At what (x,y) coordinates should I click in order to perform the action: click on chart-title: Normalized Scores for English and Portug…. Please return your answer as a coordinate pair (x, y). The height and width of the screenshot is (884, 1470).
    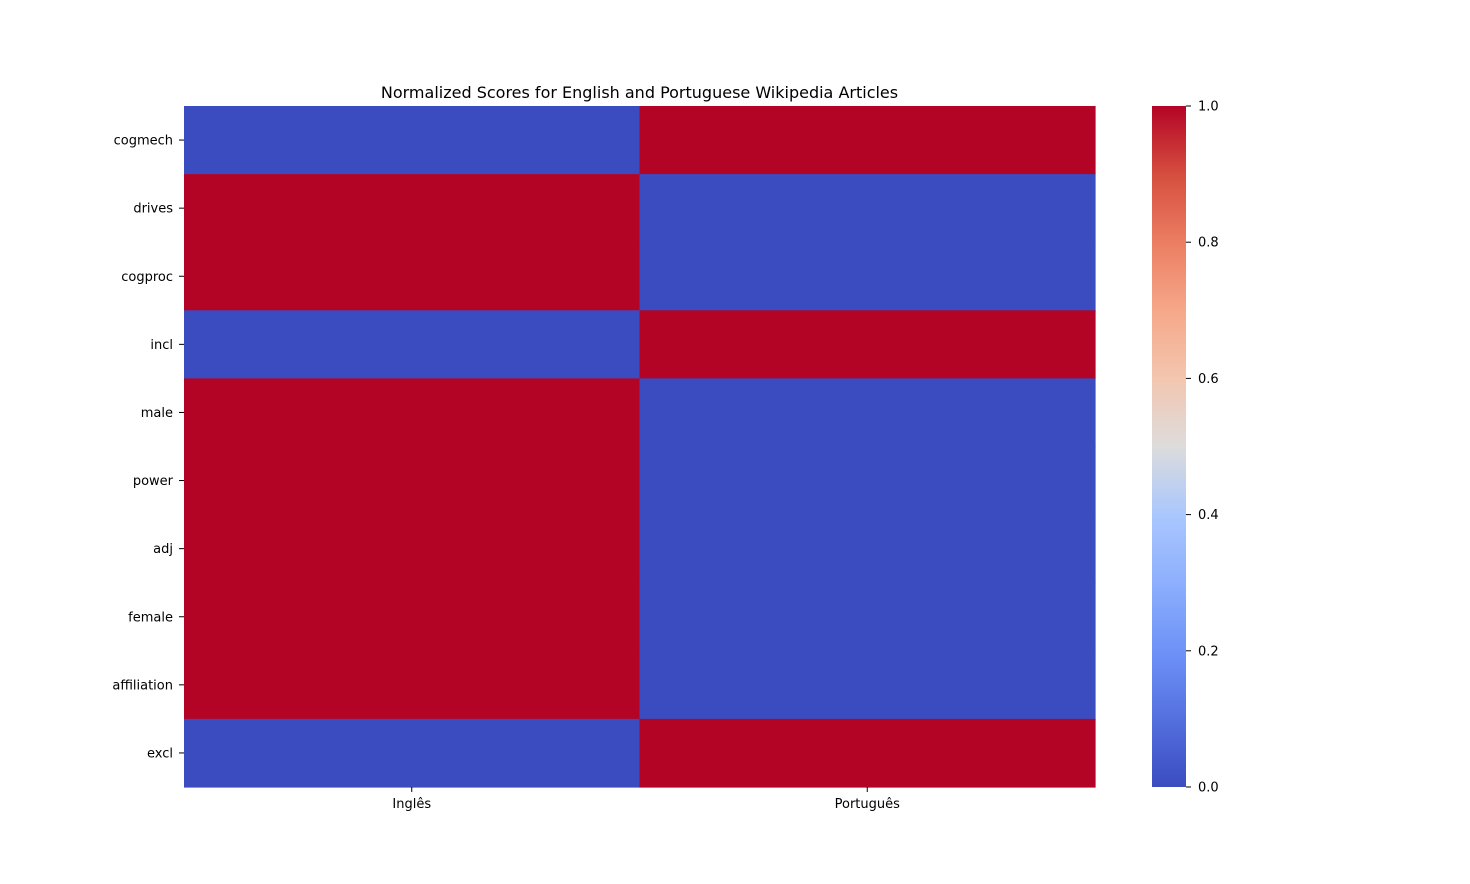
    Looking at the image, I should click on (639, 92).